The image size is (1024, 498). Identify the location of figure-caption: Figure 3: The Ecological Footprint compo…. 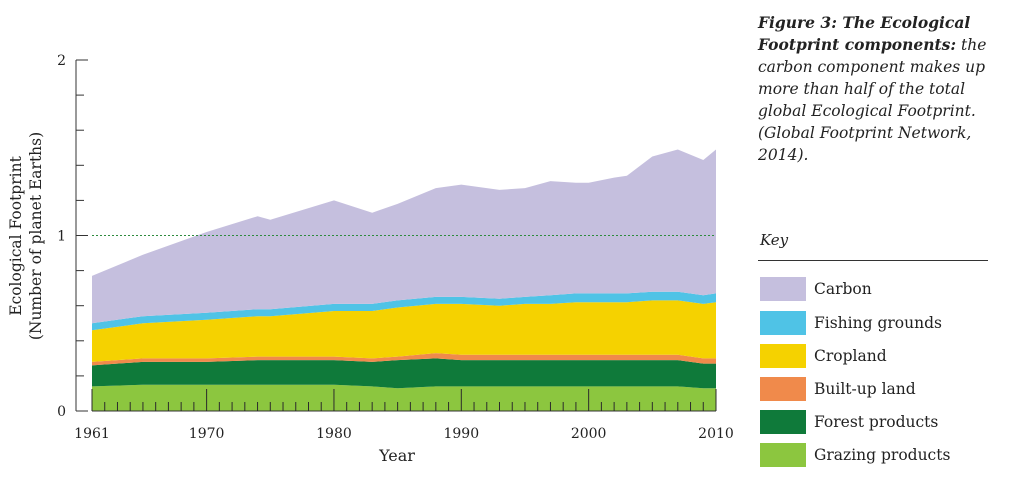
(883, 89).